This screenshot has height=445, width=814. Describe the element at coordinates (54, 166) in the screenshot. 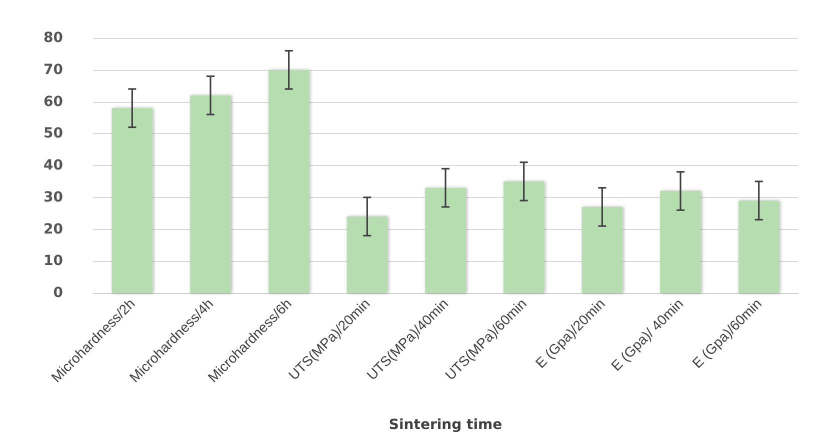

I see `y-tick-label: 40` at that location.